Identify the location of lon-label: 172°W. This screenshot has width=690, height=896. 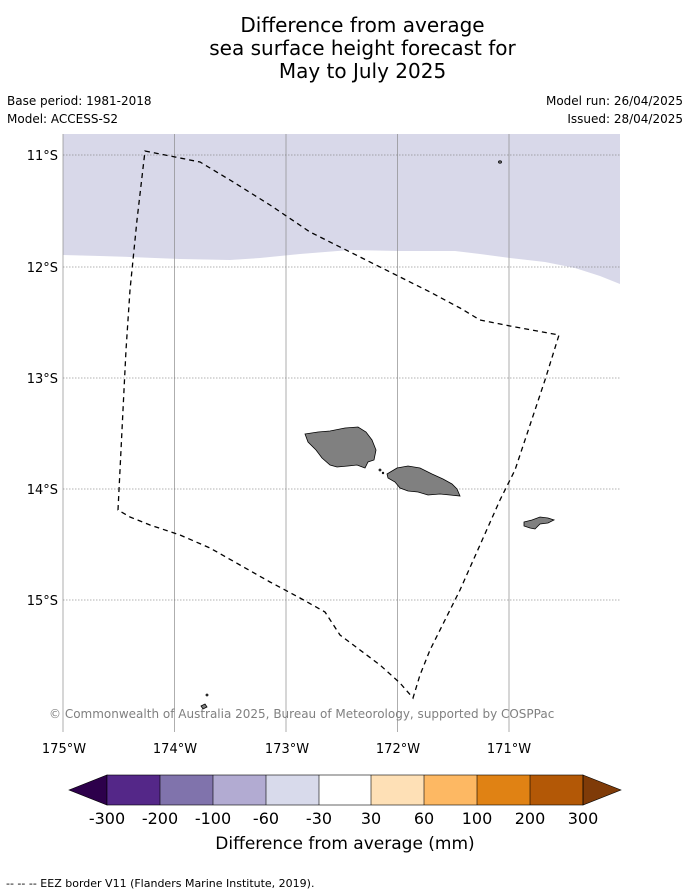
(398, 749).